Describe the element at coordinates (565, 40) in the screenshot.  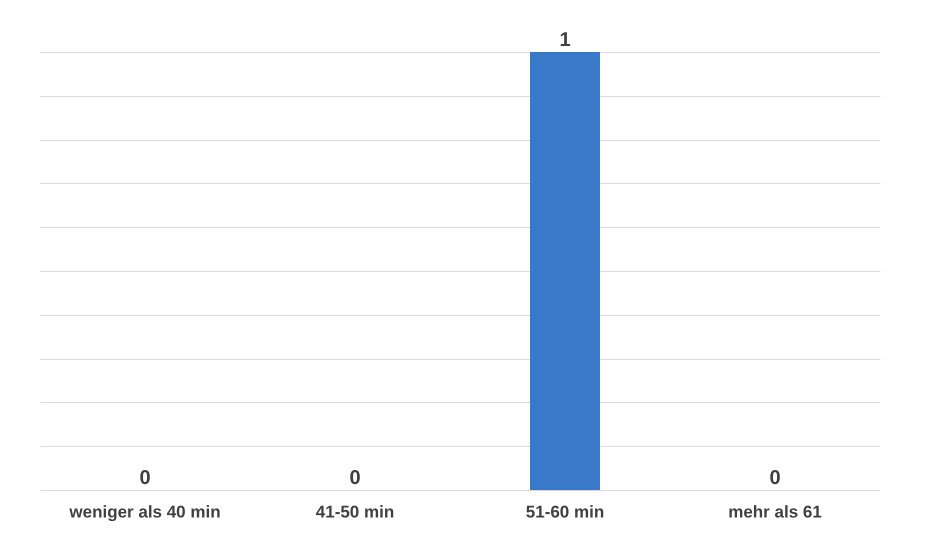
I see `data-label: 1` at that location.